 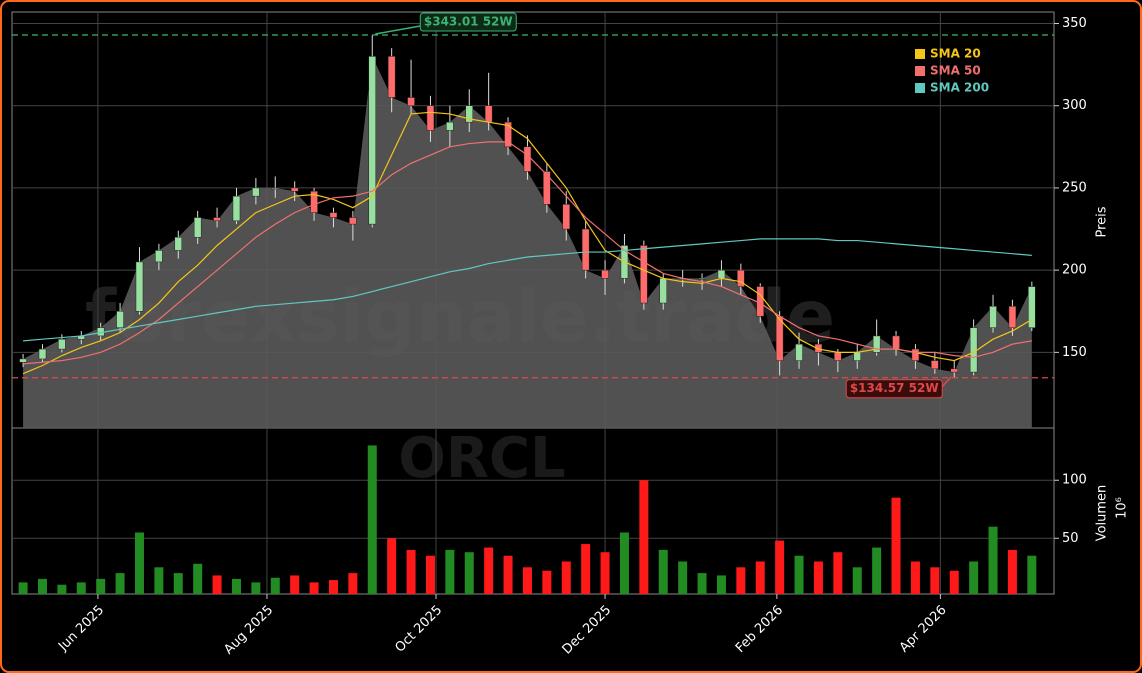 I want to click on range-label: $134.57 52W, so click(x=894, y=388).